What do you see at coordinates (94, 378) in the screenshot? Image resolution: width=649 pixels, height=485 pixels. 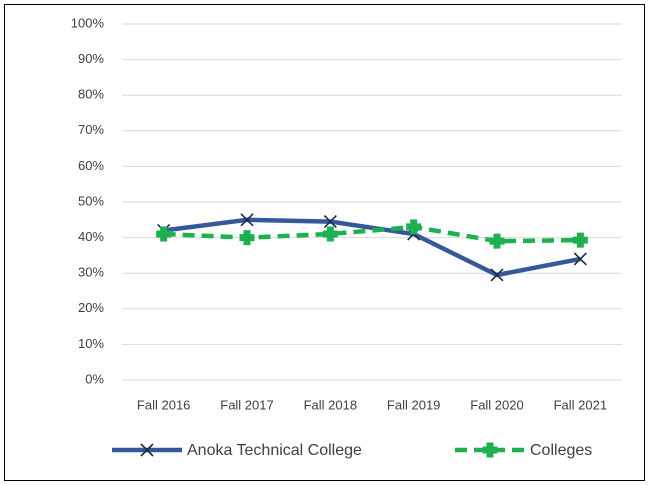 I see `y-tick-label: 0%` at bounding box center [94, 378].